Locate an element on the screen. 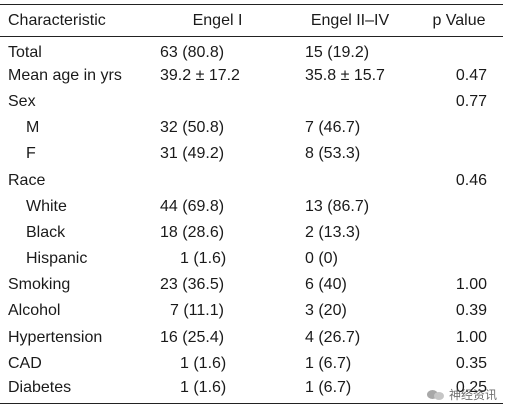 The width and height of the screenshot is (505, 417). header-engel-ii-iv: Engel II–IV is located at coordinates (350, 20).